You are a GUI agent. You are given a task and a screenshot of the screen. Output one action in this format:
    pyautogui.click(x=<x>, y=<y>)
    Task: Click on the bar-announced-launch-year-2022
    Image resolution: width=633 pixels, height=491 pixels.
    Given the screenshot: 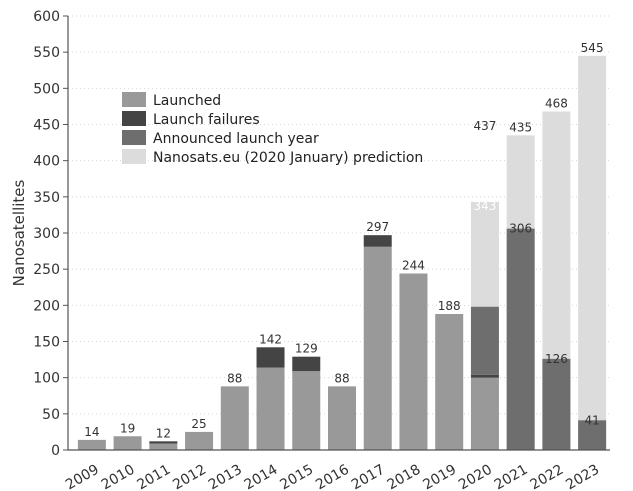 What is the action you would take?
    pyautogui.click(x=556, y=404)
    